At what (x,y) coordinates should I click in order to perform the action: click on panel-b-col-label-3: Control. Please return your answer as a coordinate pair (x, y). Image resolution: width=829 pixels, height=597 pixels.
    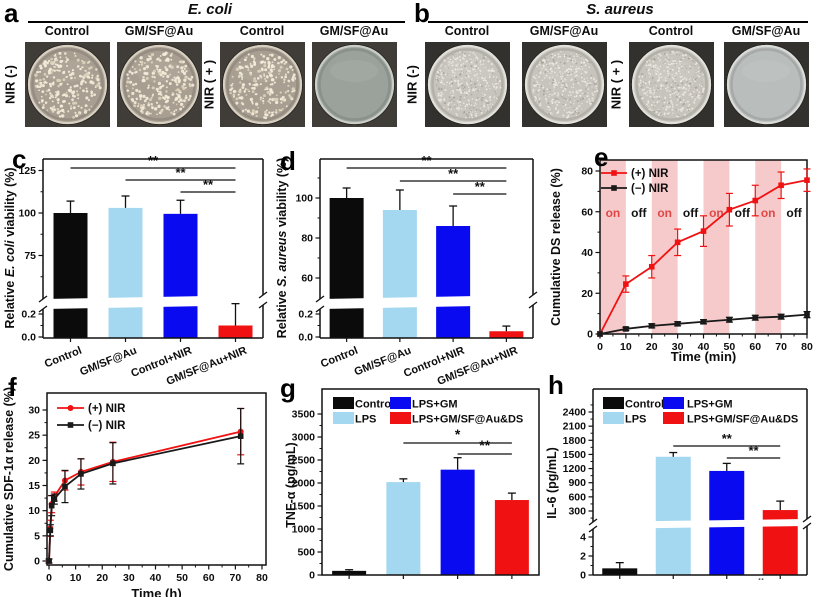
    Looking at the image, I should click on (671, 31).